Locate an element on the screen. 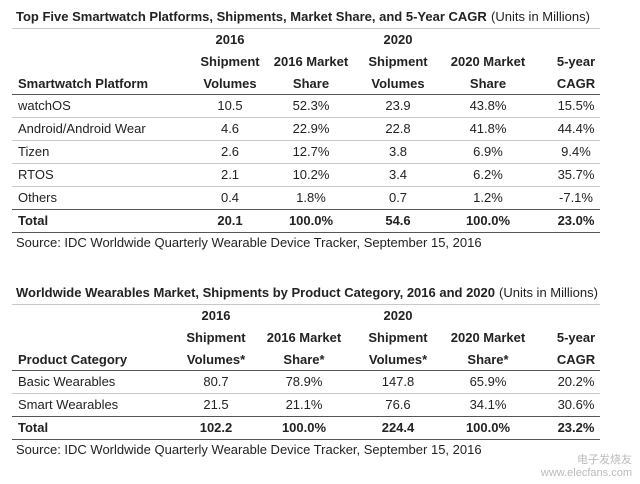  row-label: Smart Wearables is located at coordinates (68, 404).